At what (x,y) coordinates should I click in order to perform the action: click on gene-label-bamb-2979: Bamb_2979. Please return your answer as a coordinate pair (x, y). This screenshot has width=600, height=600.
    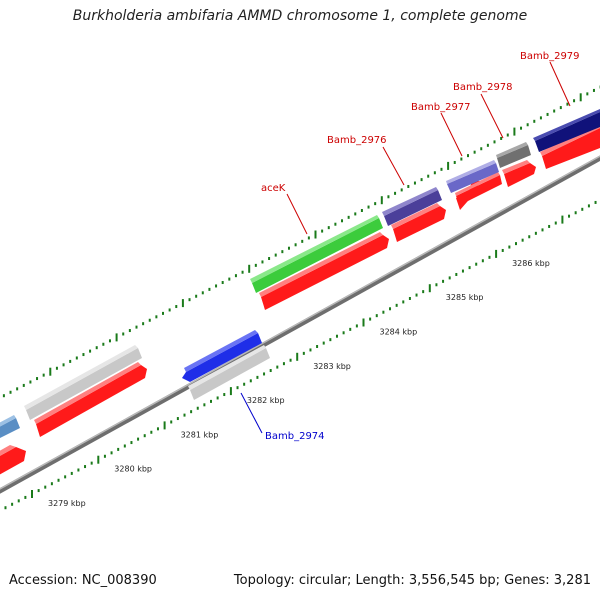
    Looking at the image, I should click on (550, 56).